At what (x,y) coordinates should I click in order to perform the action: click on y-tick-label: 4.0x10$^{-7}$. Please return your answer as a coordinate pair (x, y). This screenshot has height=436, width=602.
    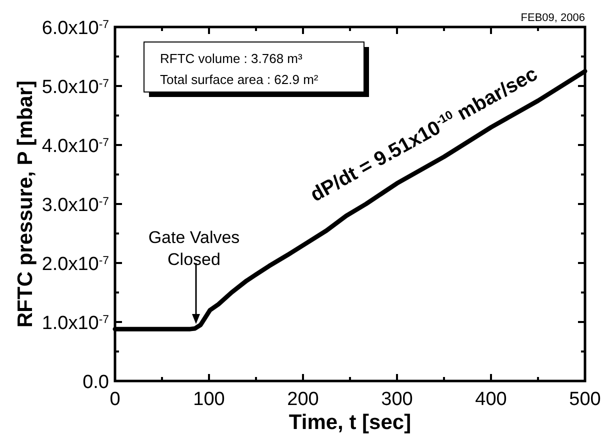
    Looking at the image, I should click on (75, 146).